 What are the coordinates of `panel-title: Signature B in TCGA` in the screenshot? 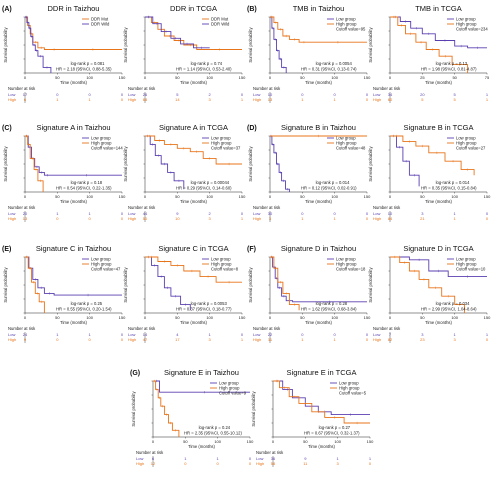 It's located at (439, 127).